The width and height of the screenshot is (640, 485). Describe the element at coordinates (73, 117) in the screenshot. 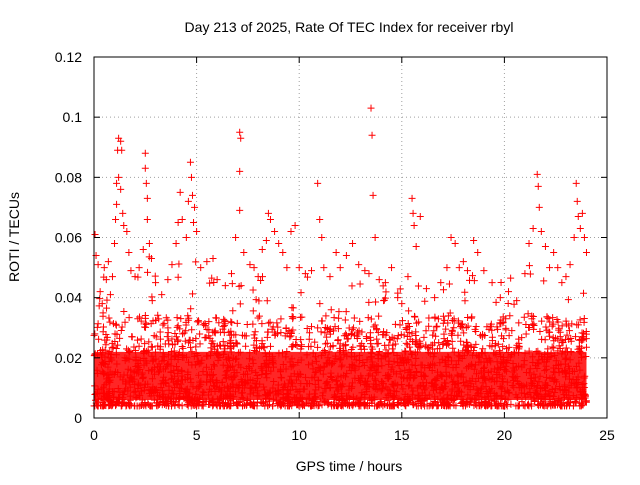

I see `y-tick-label: 0.1` at that location.